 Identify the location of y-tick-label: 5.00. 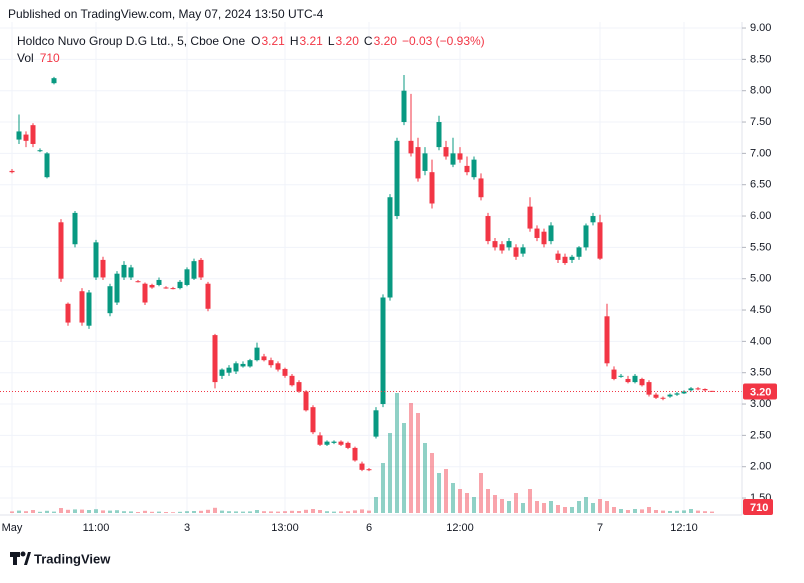
(760, 279).